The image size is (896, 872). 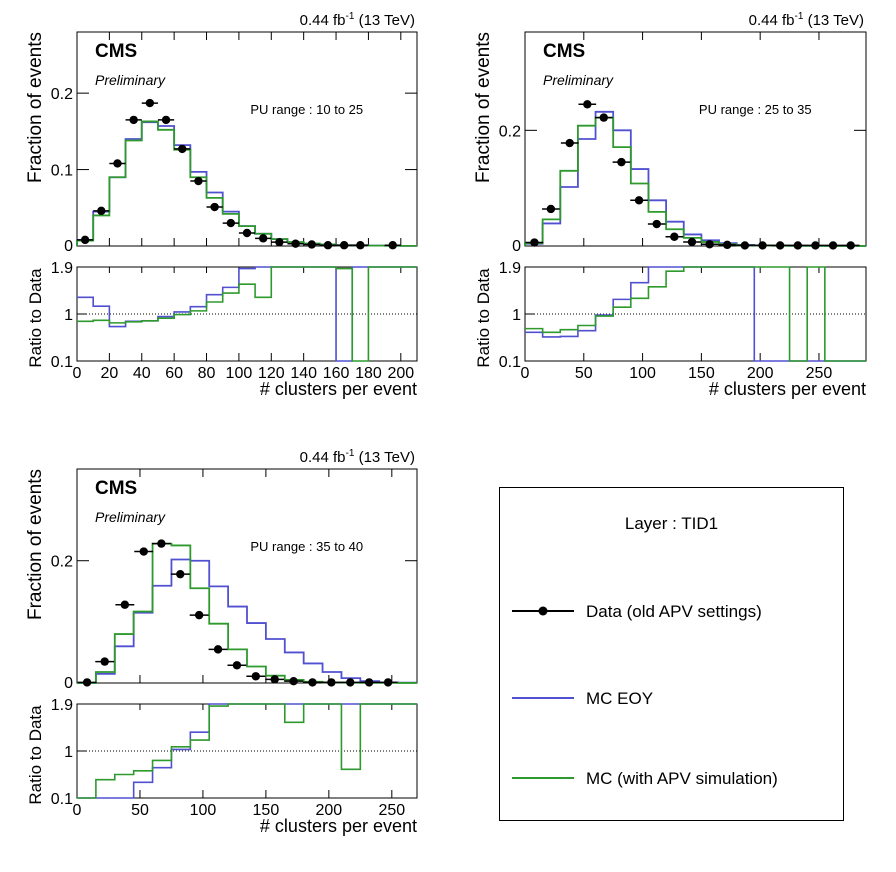 I want to click on ratio-mc-apv-line, so click(x=247, y=751).